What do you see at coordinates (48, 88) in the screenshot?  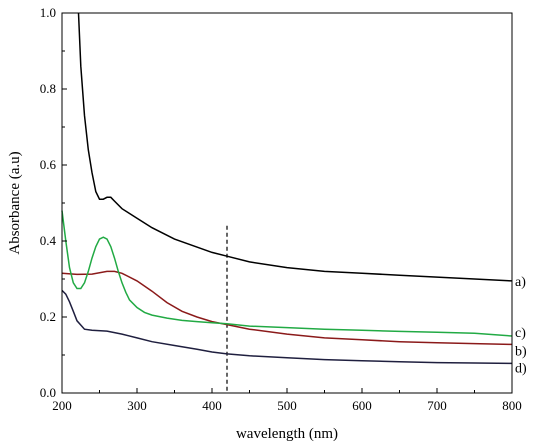 I see `y-tick-label: 0.8` at bounding box center [48, 88].